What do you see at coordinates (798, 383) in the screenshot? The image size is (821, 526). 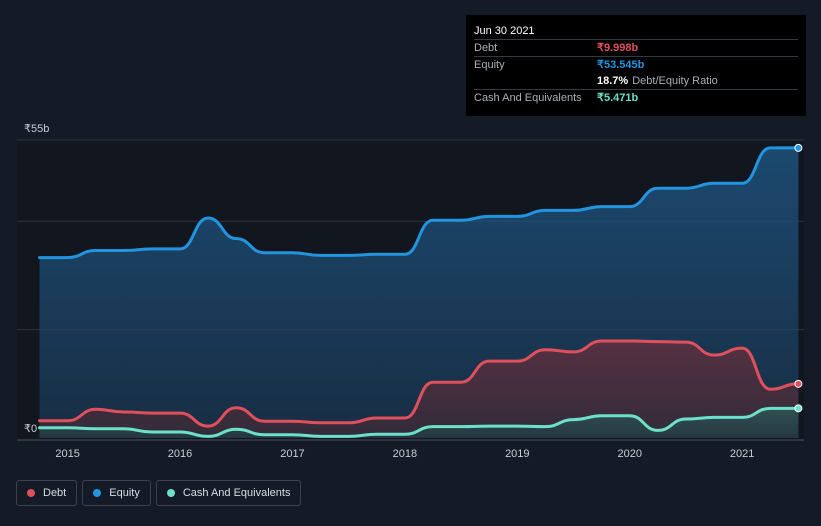 I see `debt-end-marker` at bounding box center [798, 383].